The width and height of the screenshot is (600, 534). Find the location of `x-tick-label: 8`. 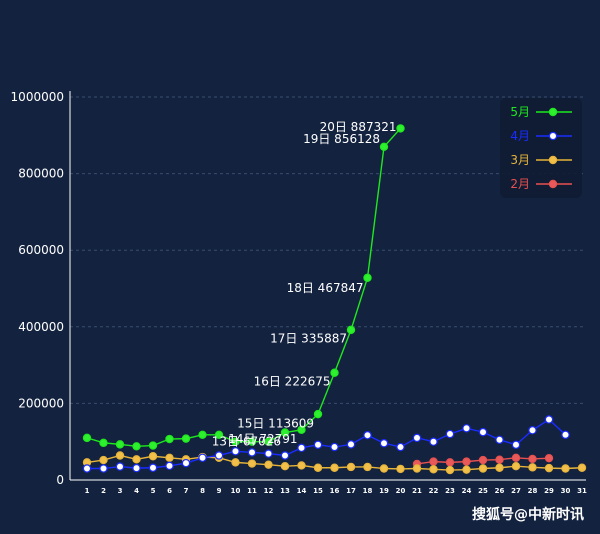

x-tick-label: 8 is located at coordinates (202, 491).